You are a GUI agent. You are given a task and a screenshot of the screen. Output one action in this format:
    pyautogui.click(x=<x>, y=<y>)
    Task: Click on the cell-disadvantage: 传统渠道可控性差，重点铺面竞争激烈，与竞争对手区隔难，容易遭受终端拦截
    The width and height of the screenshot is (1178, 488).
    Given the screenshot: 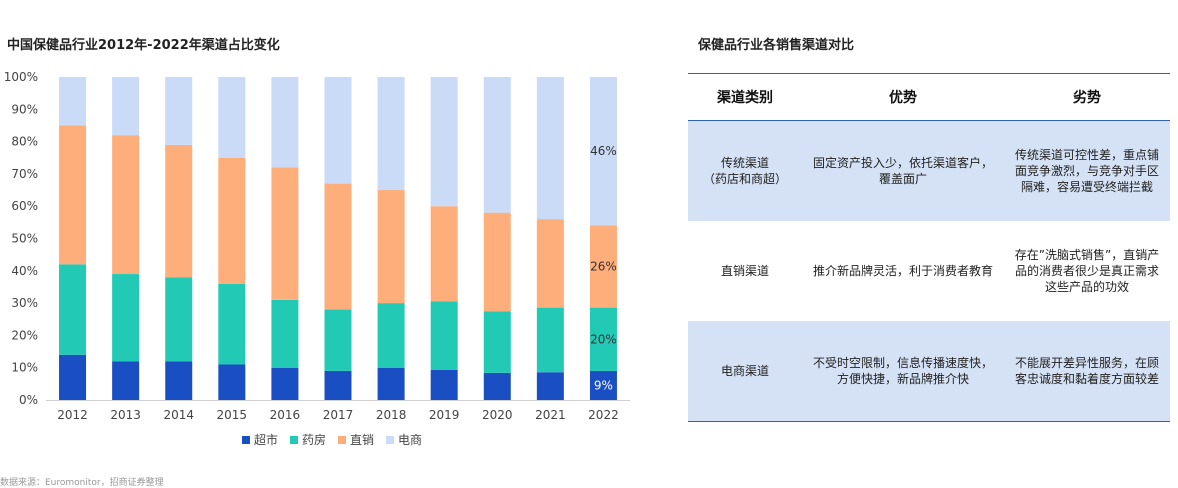 What is the action you would take?
    pyautogui.click(x=1087, y=170)
    